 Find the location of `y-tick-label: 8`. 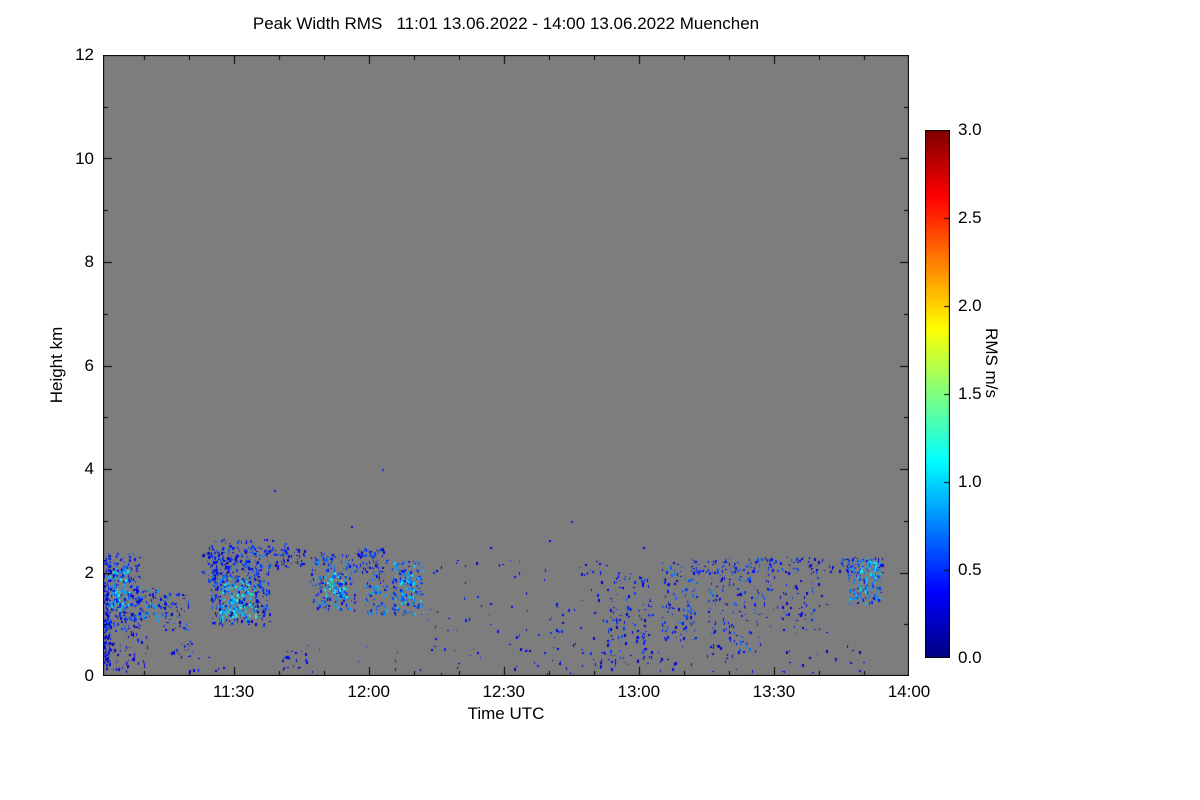

y-tick-label: 8 is located at coordinates (89, 261).